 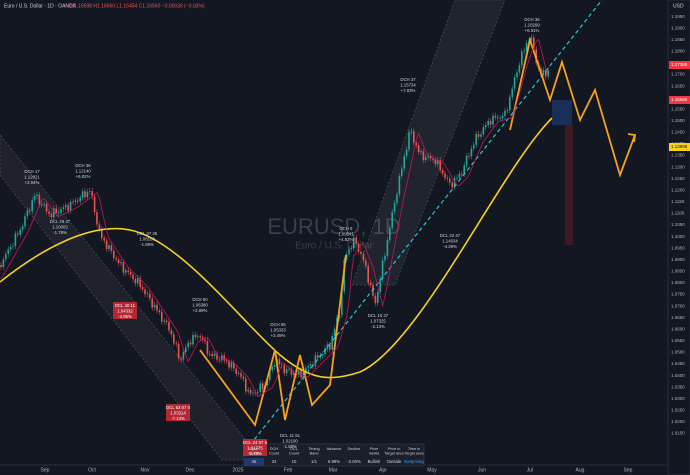 I want to click on annotation-text: -7.13%, so click(x=178, y=418).